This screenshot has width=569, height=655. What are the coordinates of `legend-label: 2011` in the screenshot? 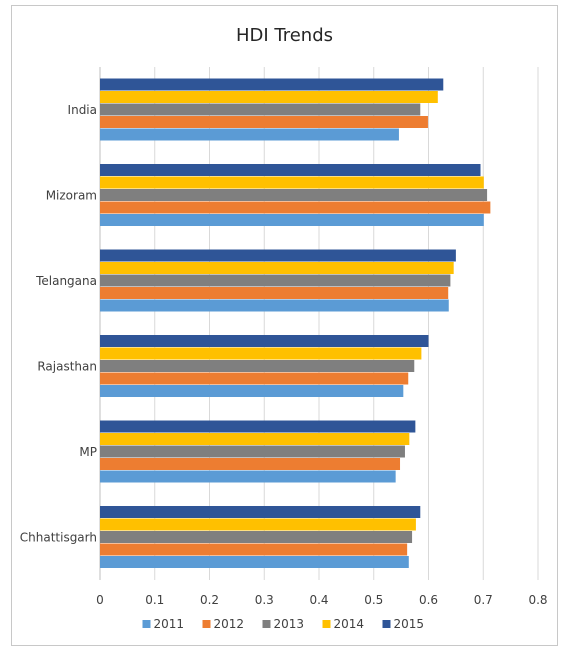 It's located at (169, 624).